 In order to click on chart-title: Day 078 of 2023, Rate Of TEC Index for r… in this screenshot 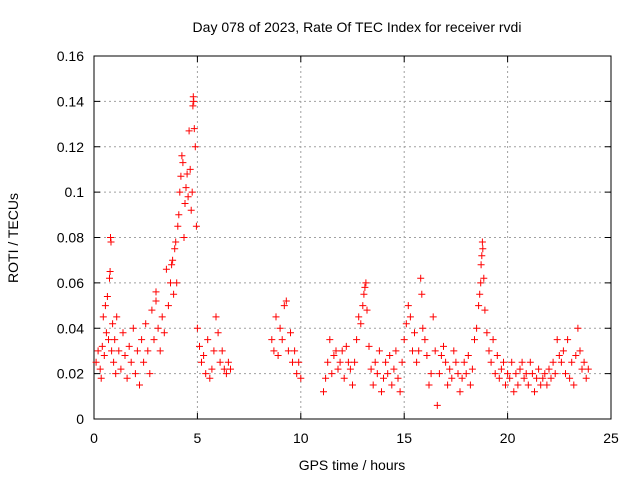, I will do `click(357, 27)`.